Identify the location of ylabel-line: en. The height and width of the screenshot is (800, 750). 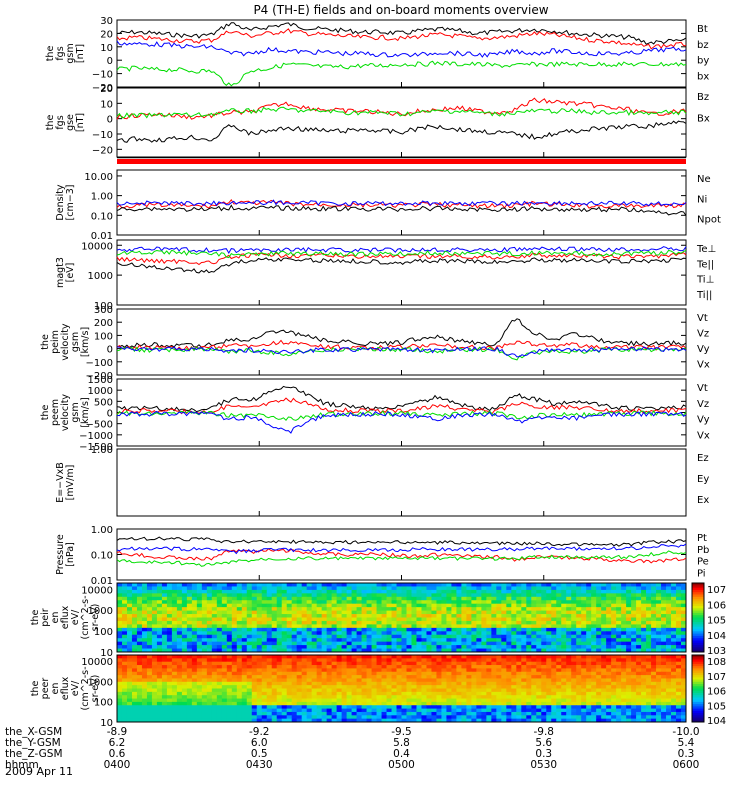
(55, 618).